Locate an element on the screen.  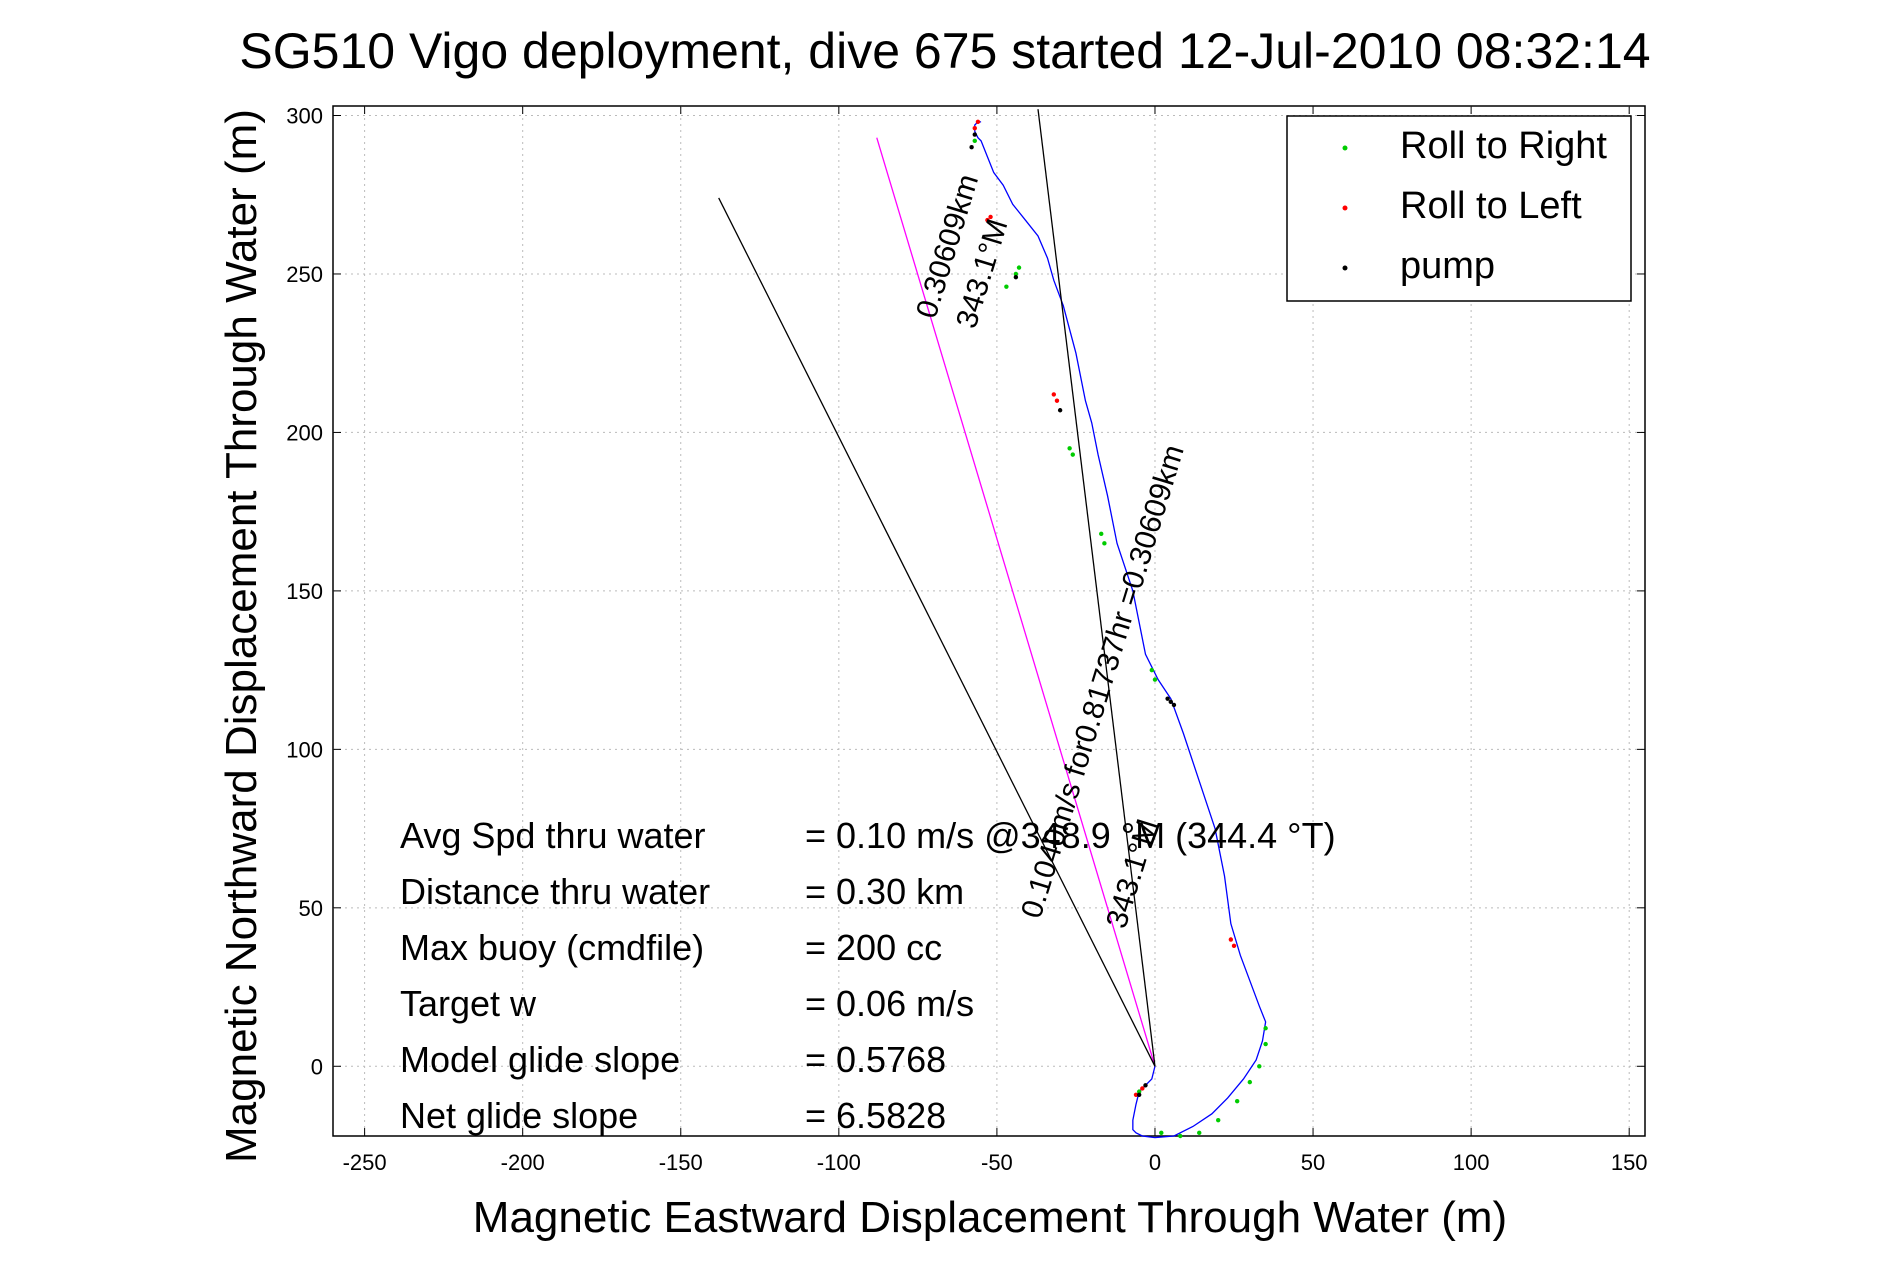
annotation-label: Avg Spd thru water is located at coordinates (553, 835).